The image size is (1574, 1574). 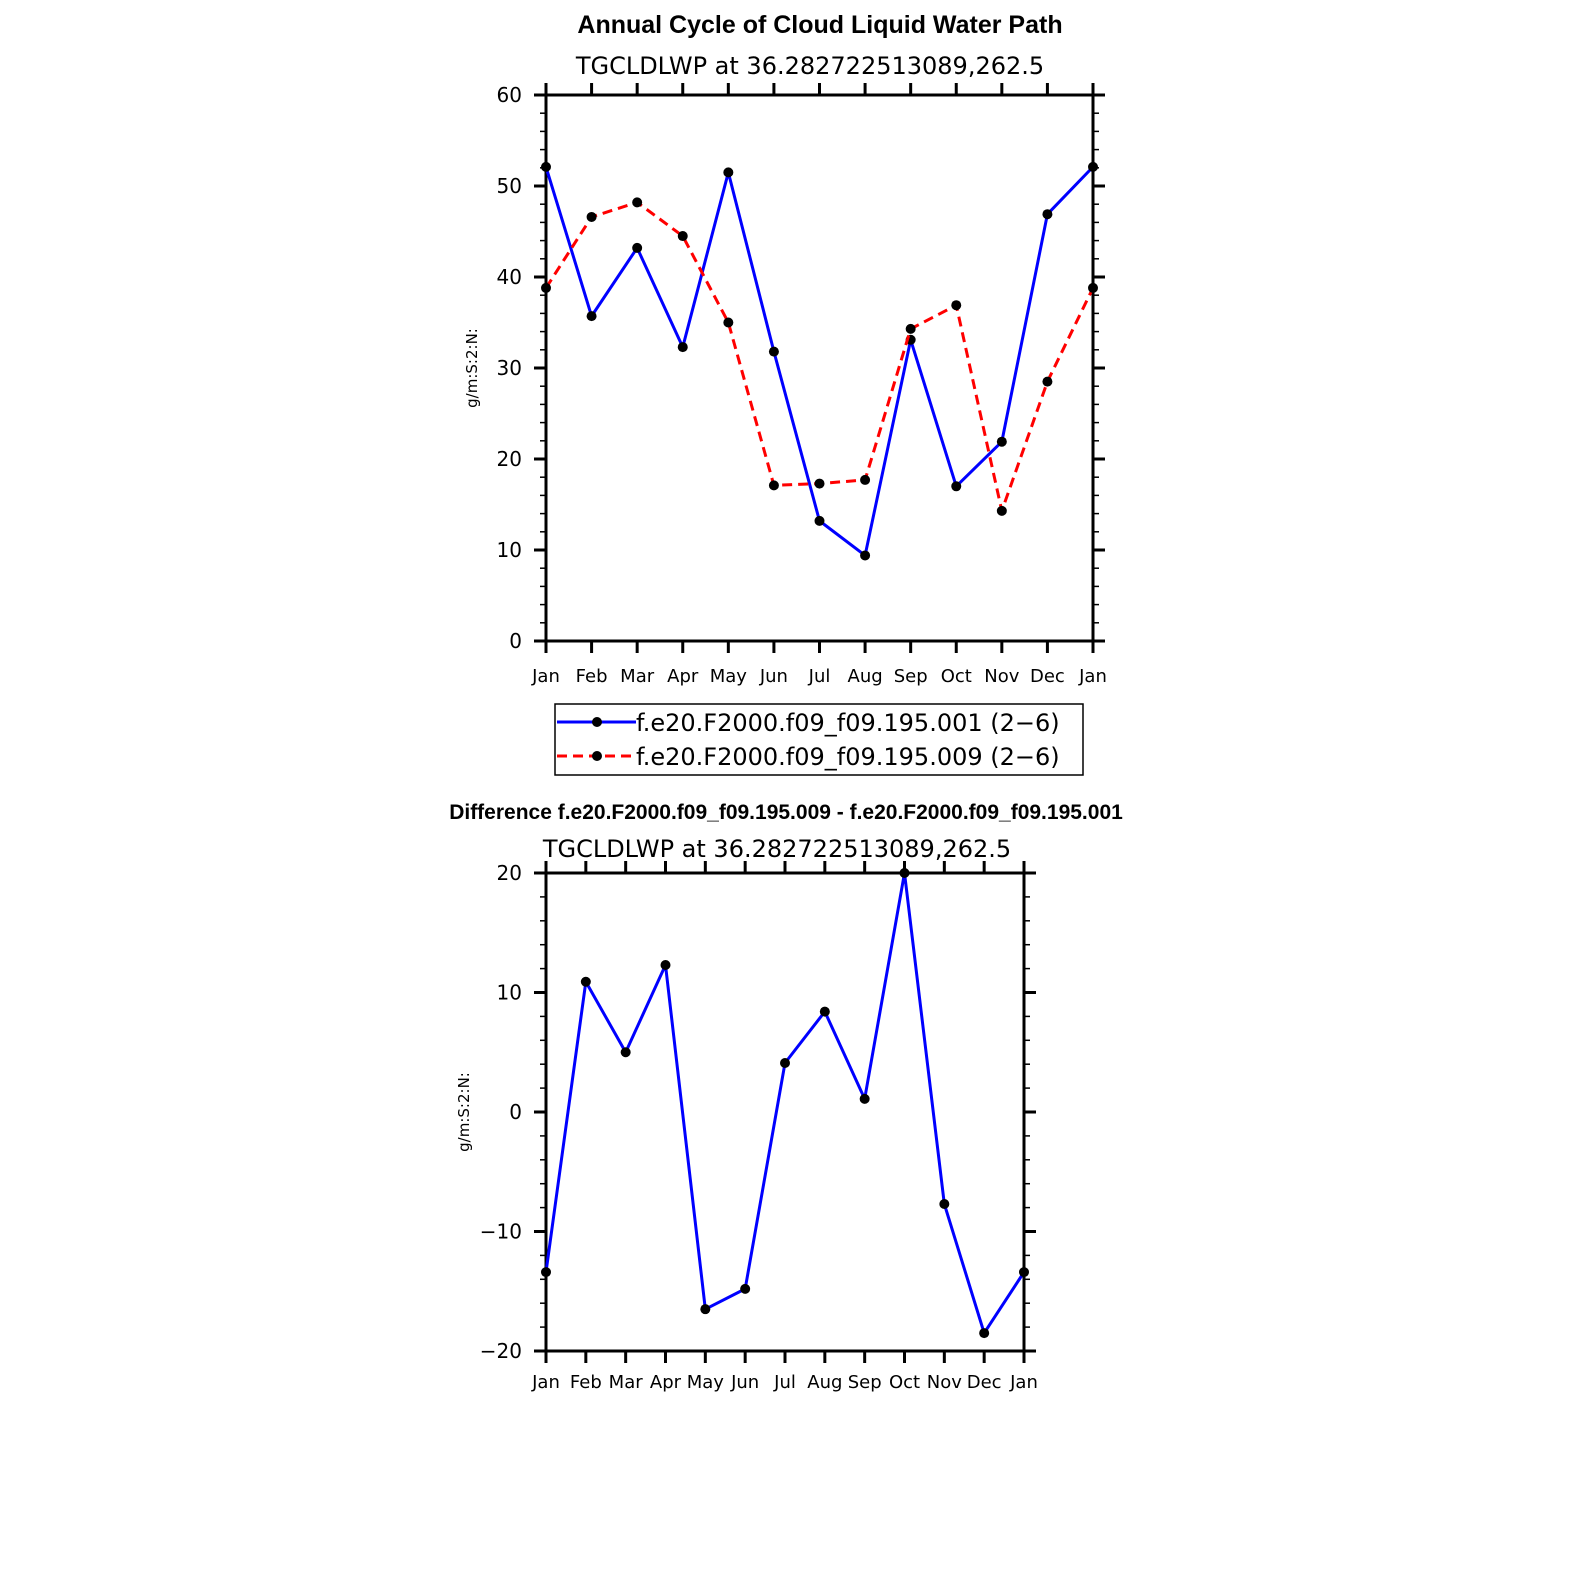 I want to click on chart1-plot-frame, so click(x=819, y=368).